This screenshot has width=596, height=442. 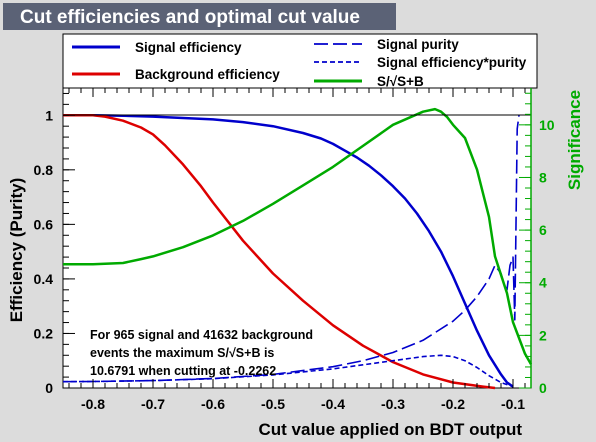 I want to click on legend-label: Background efficiency, so click(x=207, y=74).